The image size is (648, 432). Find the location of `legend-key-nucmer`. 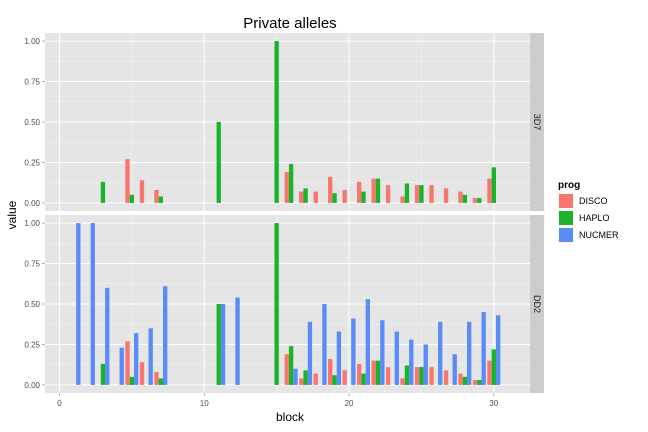

legend-key-nucmer is located at coordinates (566, 235).